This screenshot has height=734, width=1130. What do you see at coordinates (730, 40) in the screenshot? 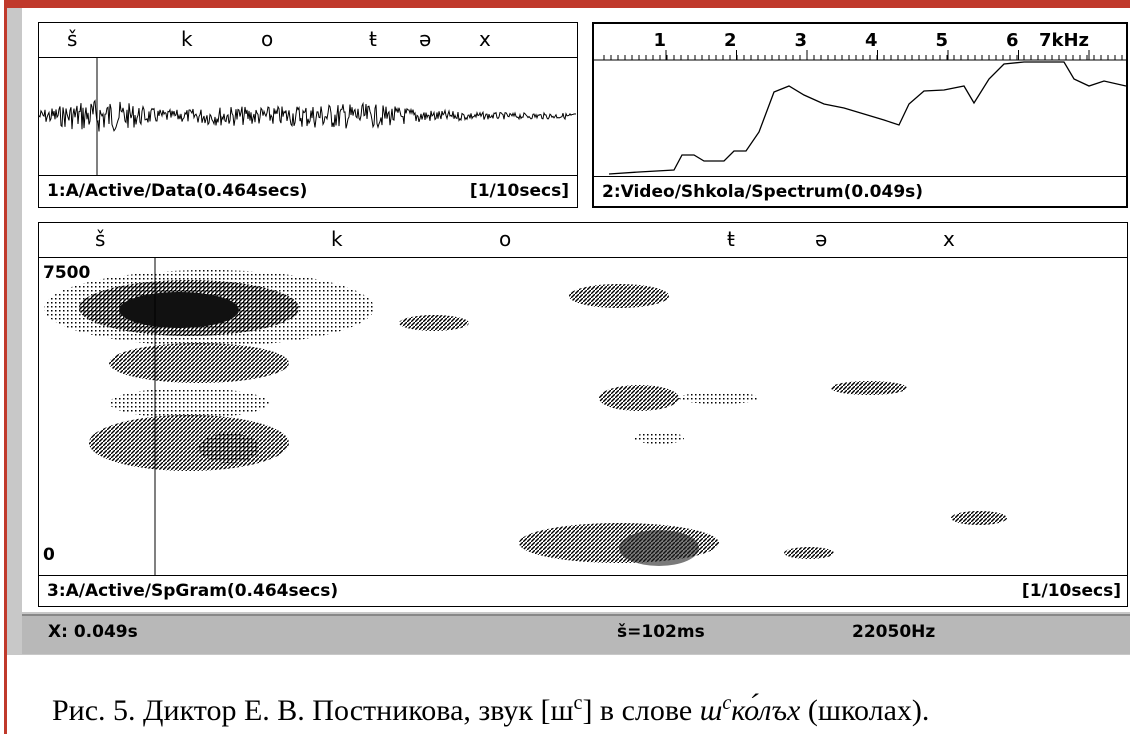
I see `ruler-label: 2` at bounding box center [730, 40].